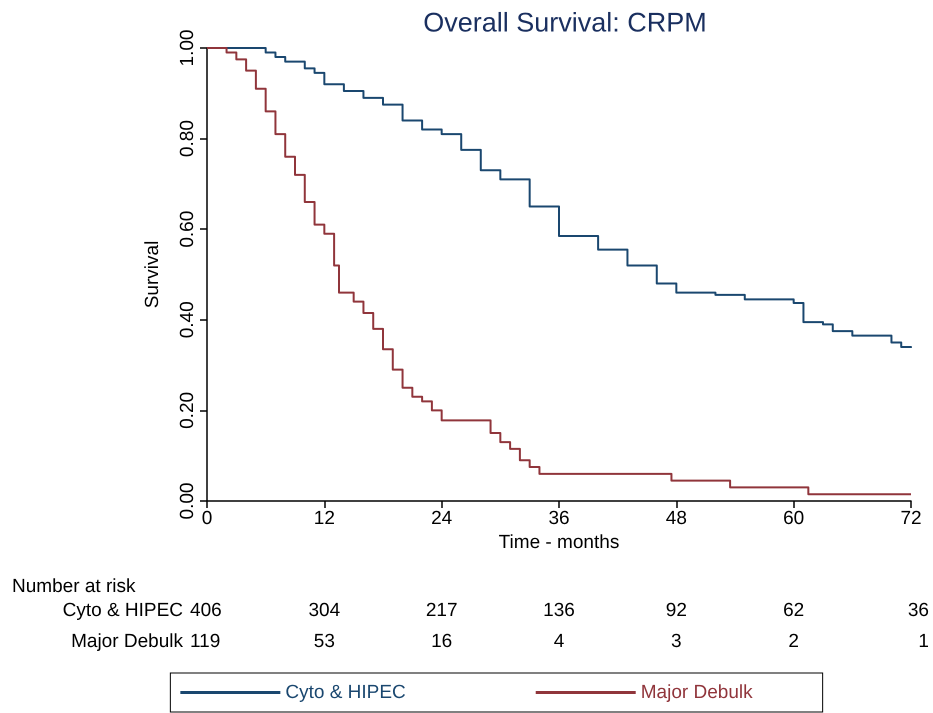 The image size is (933, 713). Describe the element at coordinates (676, 518) in the screenshot. I see `x-tick-label: 48` at that location.